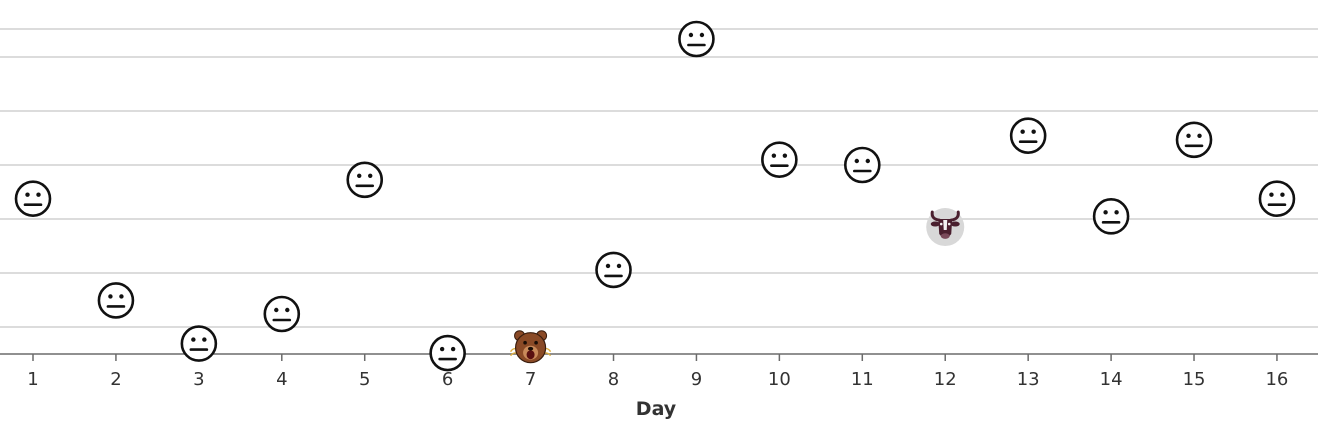  What do you see at coordinates (945, 227) in the screenshot?
I see `data-point-bull-icon` at bounding box center [945, 227].